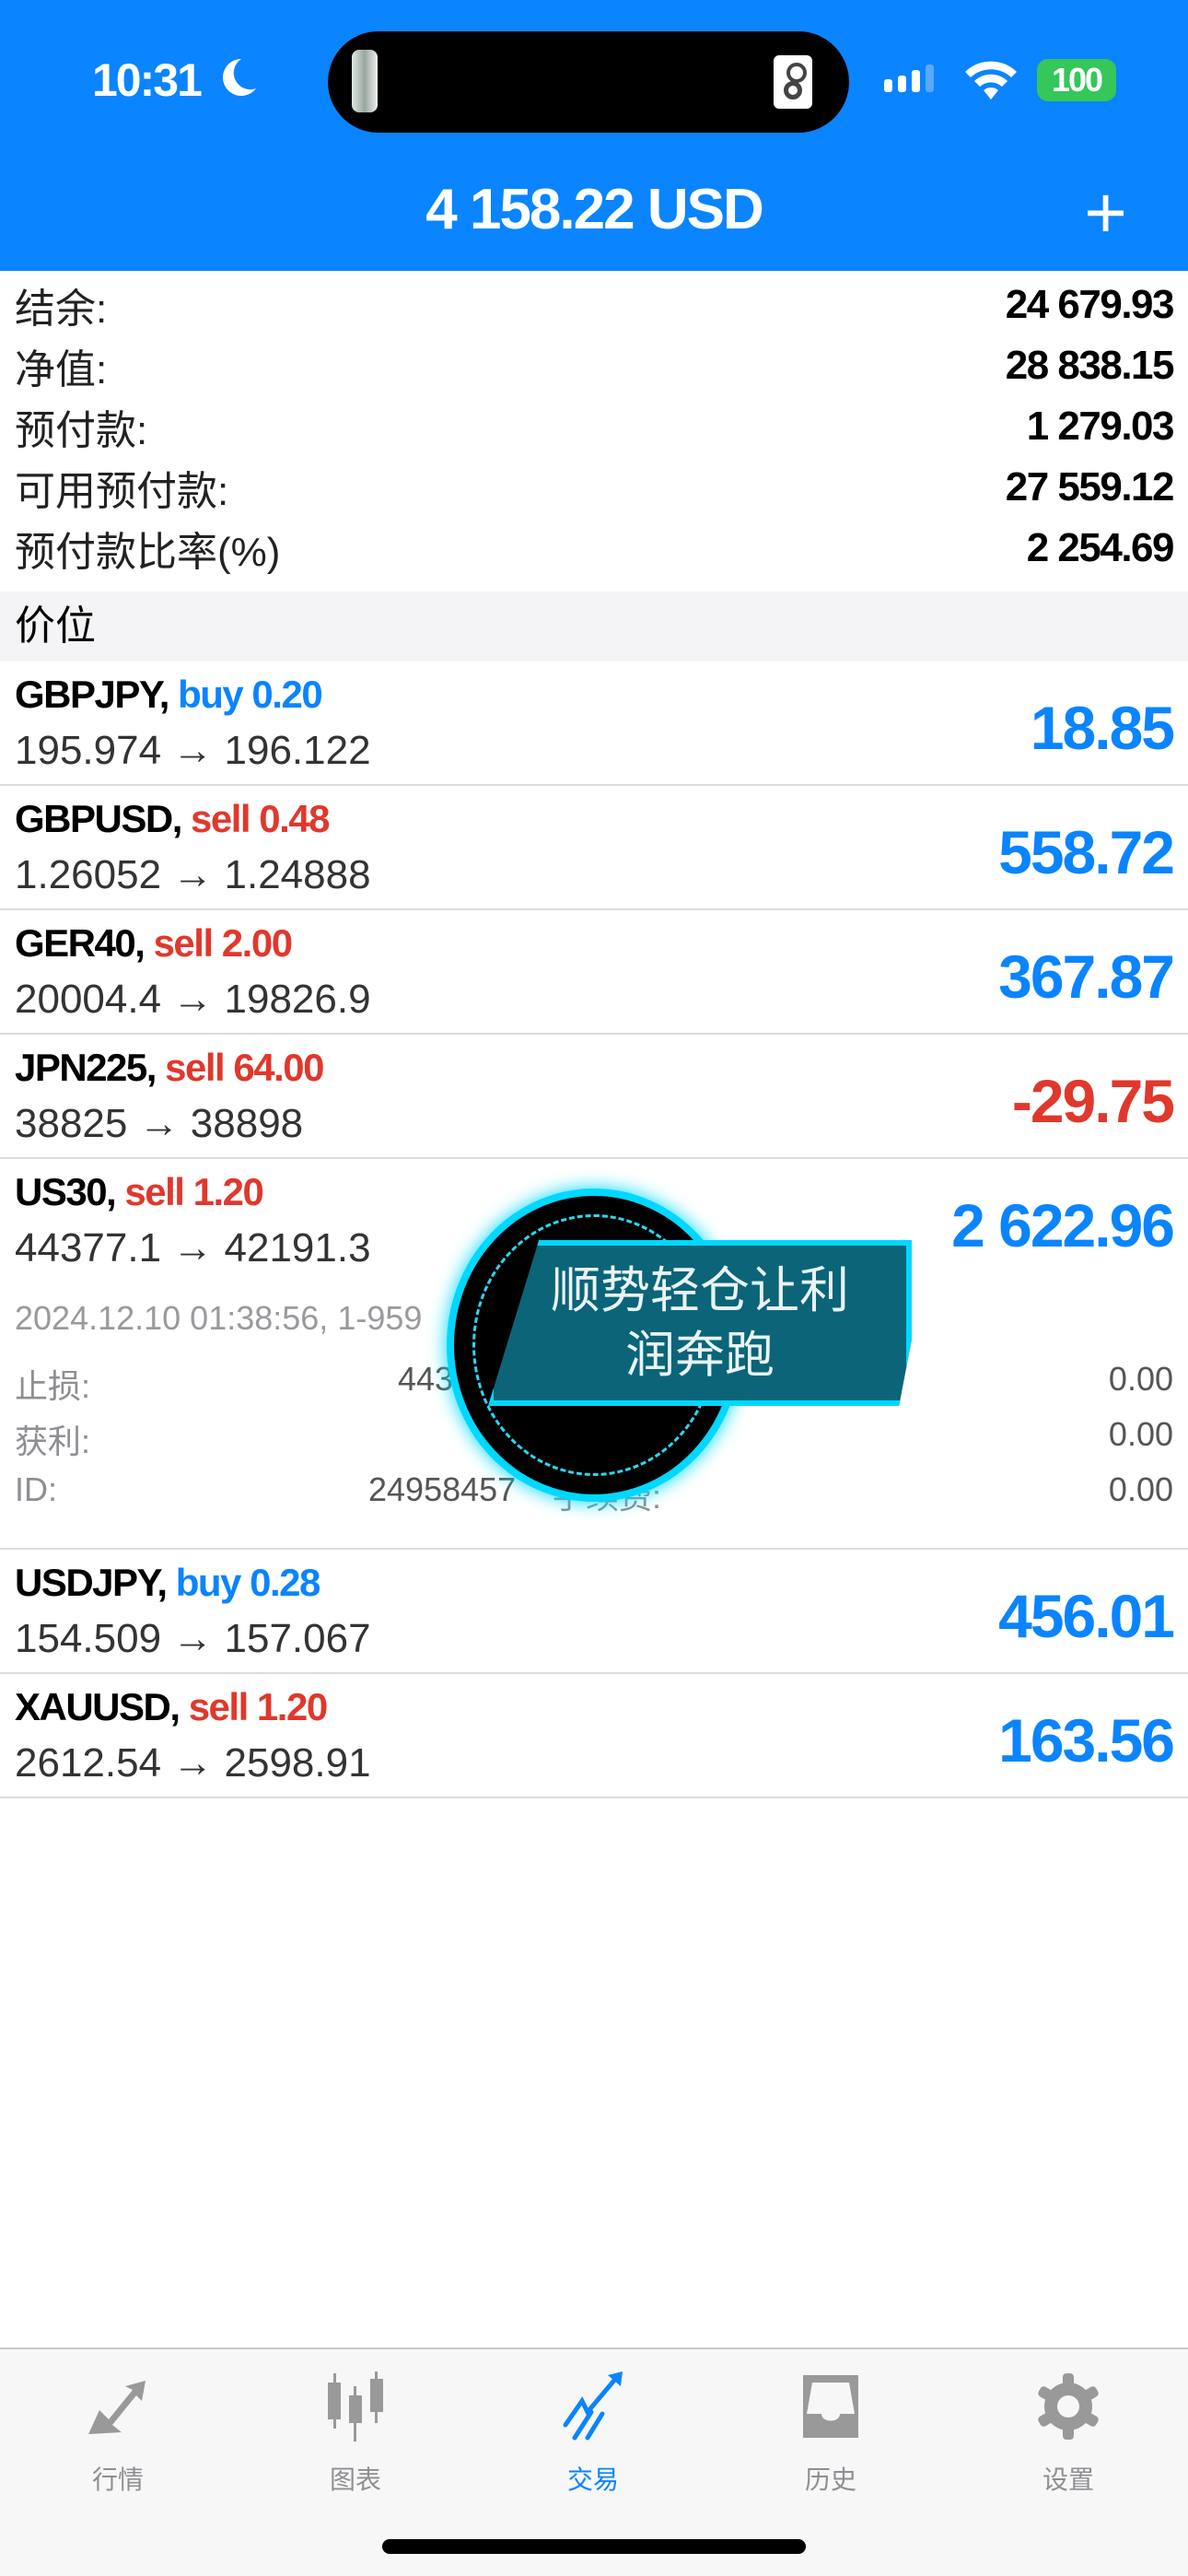  Describe the element at coordinates (594, 626) in the screenshot. I see `section-header: 价位` at that location.